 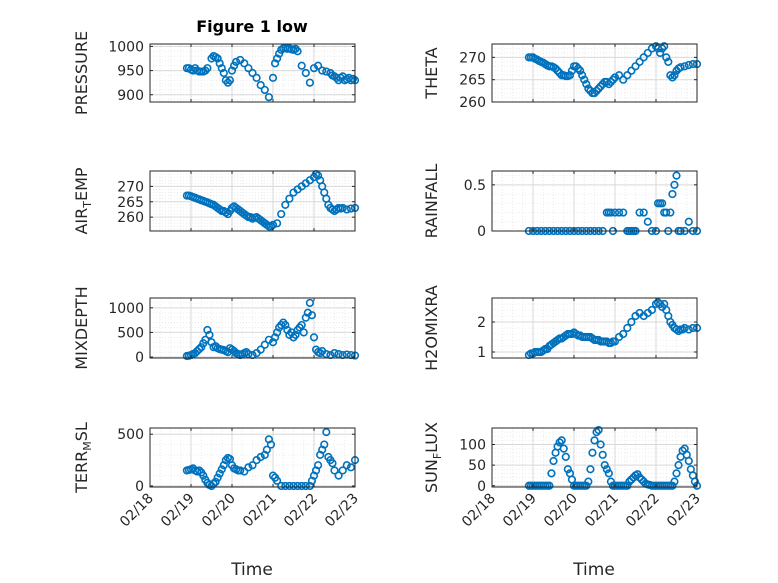 I want to click on xtick-label: 02/20, so click(x=561, y=511).